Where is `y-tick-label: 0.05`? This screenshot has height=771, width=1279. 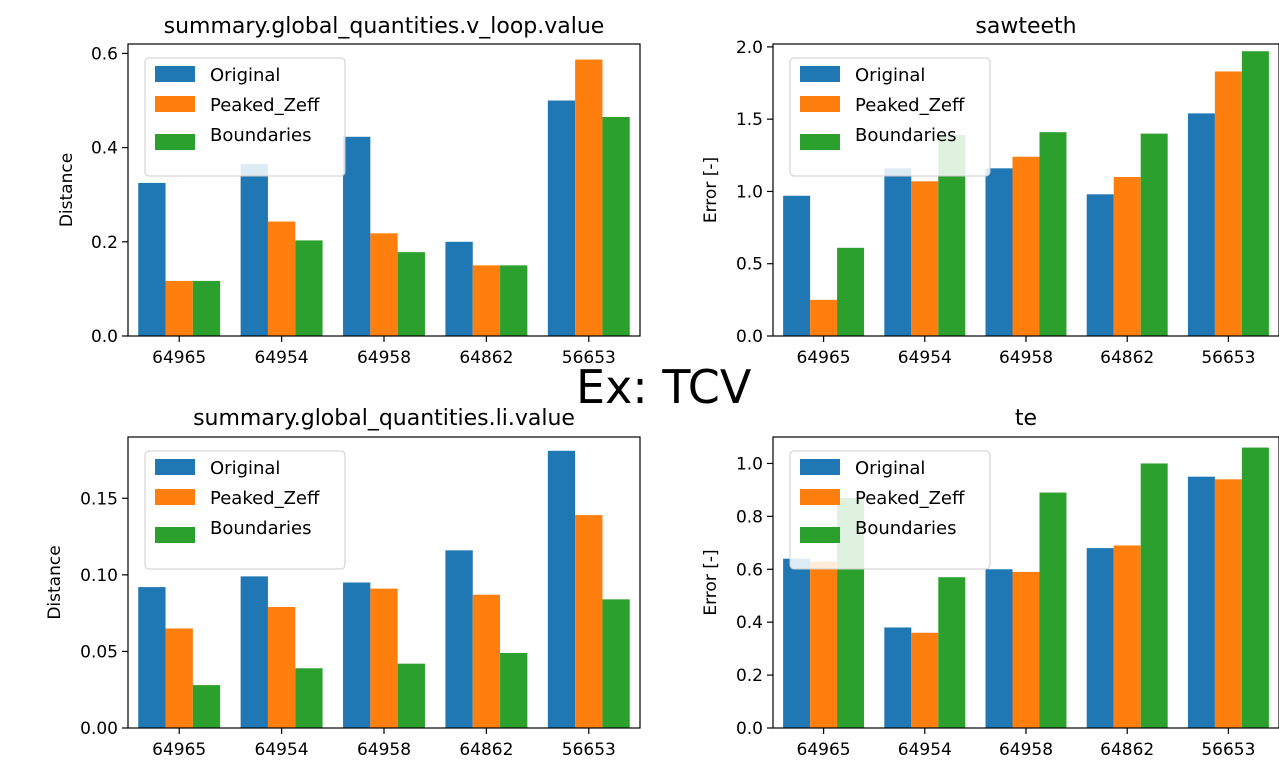 y-tick-label: 0.05 is located at coordinates (99, 652).